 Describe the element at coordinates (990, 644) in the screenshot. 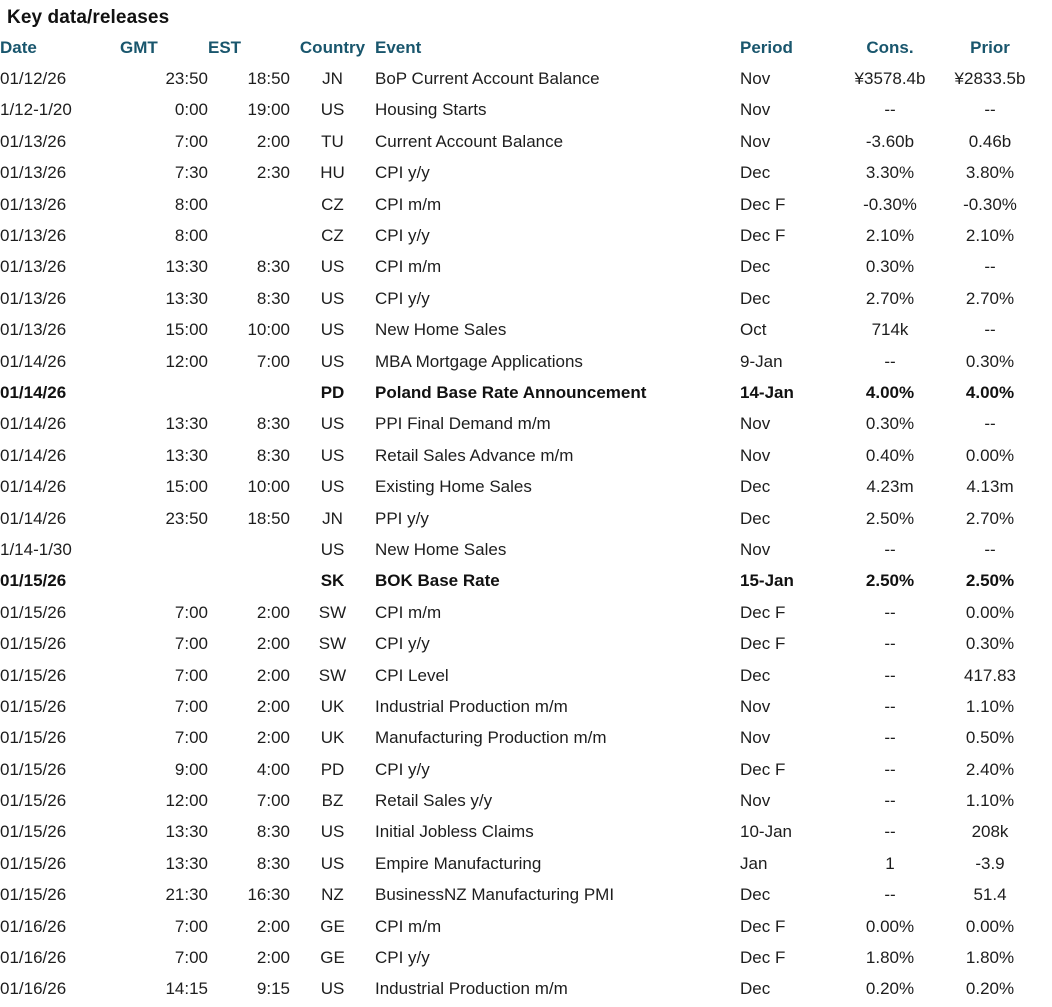

I see `cell-prior: 0.30%` at that location.